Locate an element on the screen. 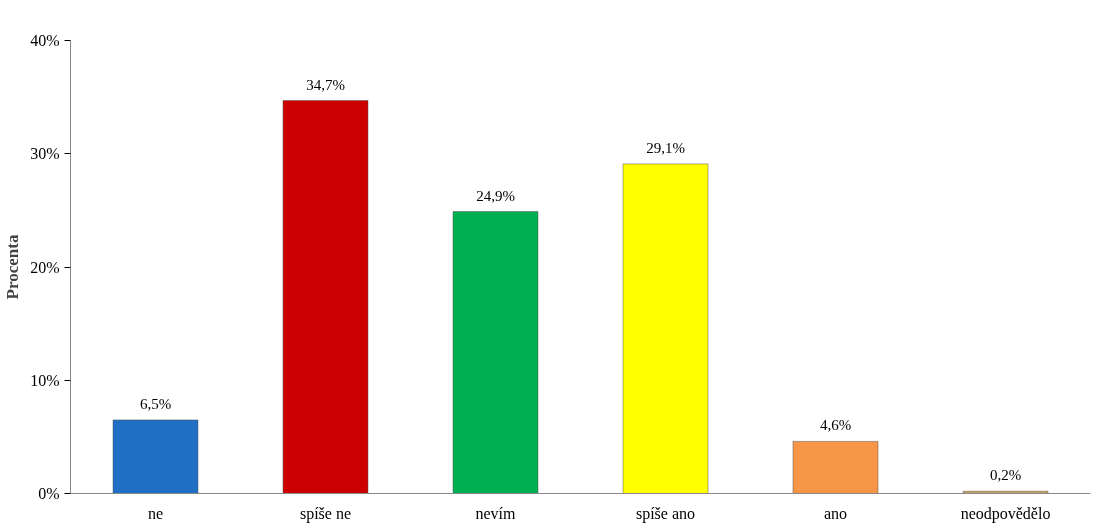 Image resolution: width=1118 pixels, height=532 pixels. x-tick-label: ne is located at coordinates (155, 513).